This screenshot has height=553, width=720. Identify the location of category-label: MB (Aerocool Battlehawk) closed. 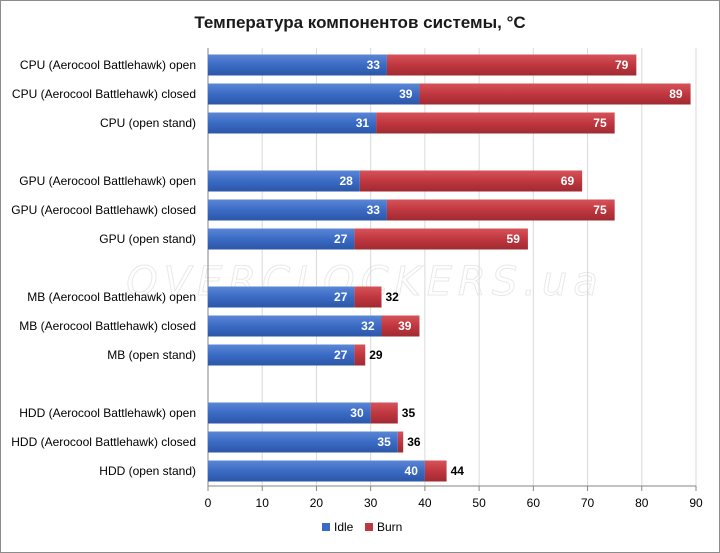
(107, 326).